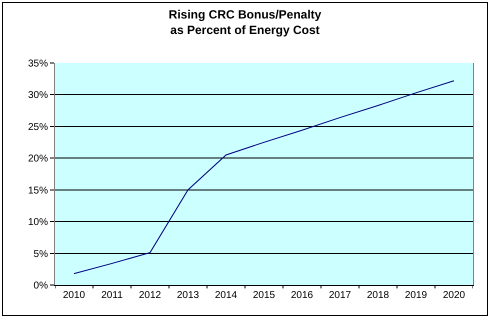  I want to click on x-tick-label: 2019, so click(416, 295).